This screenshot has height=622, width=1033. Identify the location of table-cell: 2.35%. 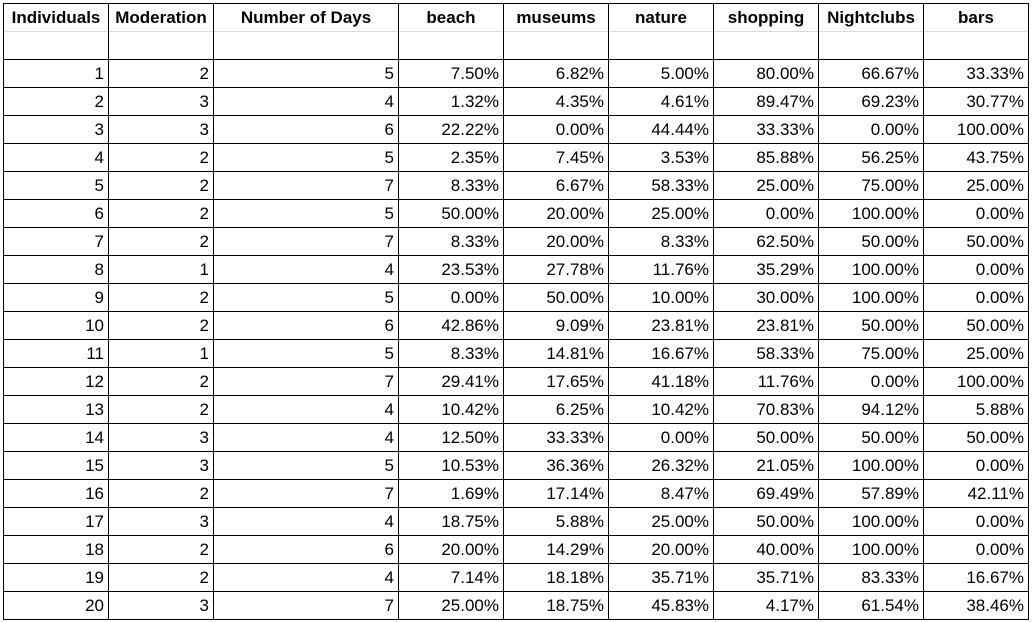
(451, 157).